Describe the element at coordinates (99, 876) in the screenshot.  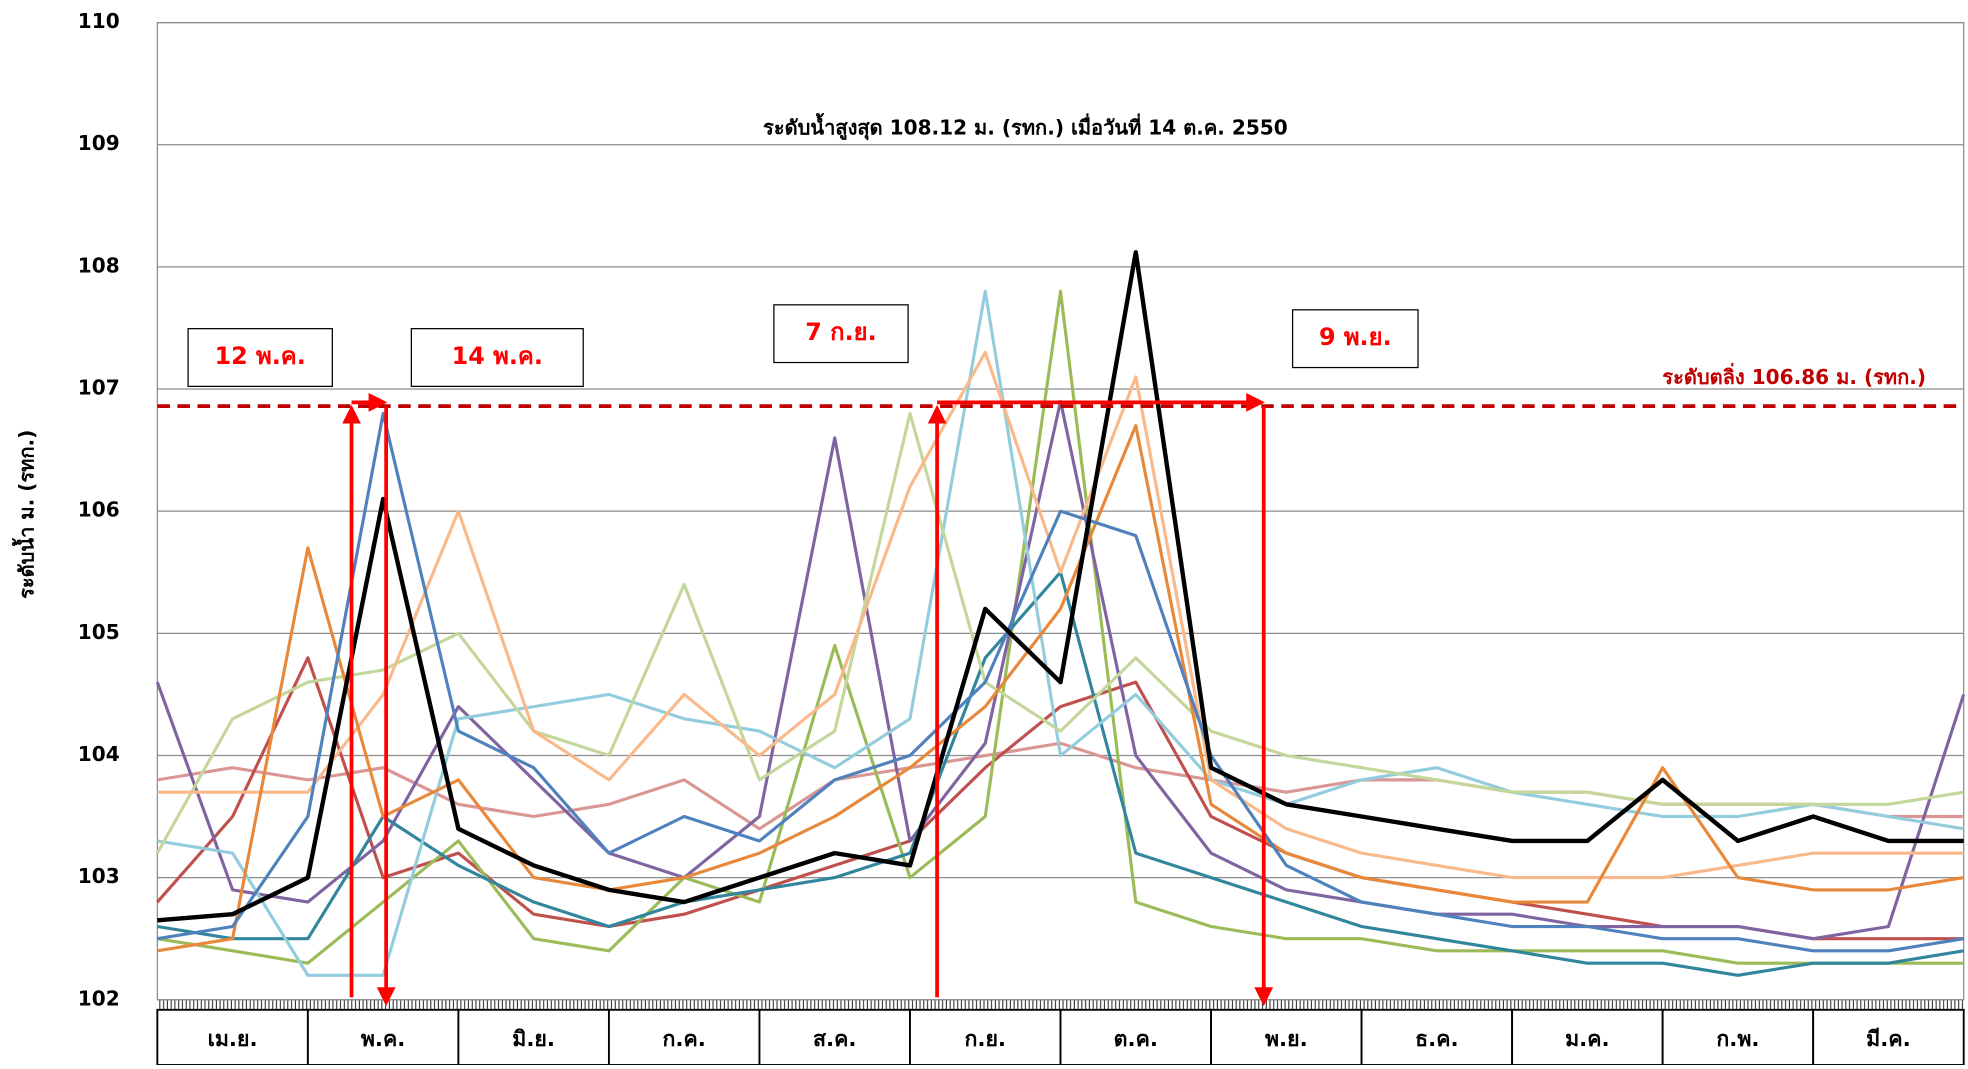
I see `y-tick-label: 103` at that location.